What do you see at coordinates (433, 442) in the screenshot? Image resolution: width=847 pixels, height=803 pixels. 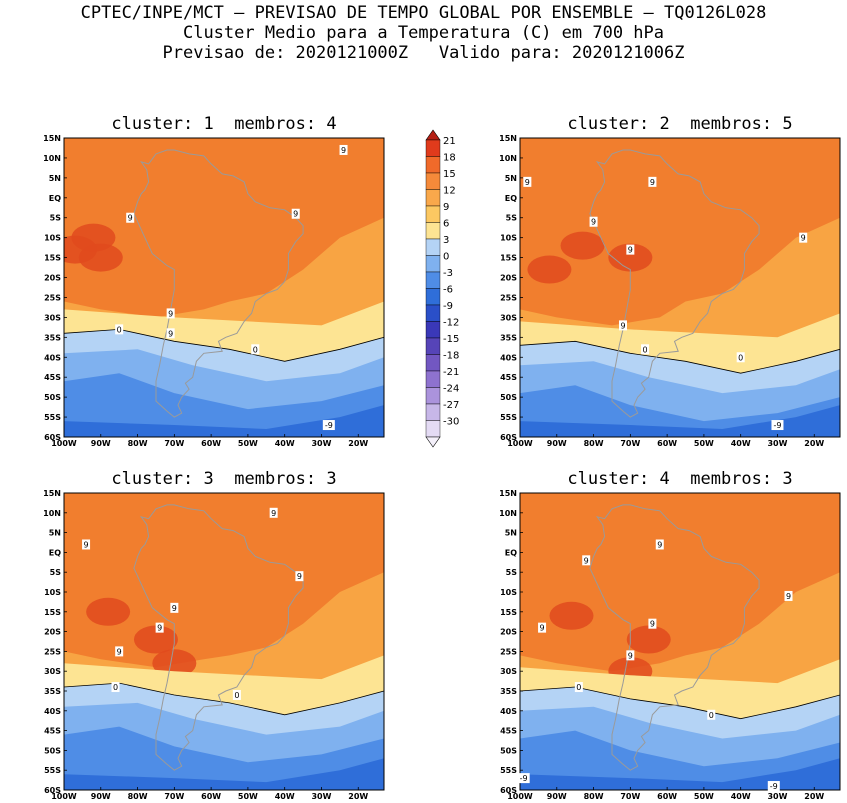 I see `colorbar-bottom-arrow` at bounding box center [433, 442].